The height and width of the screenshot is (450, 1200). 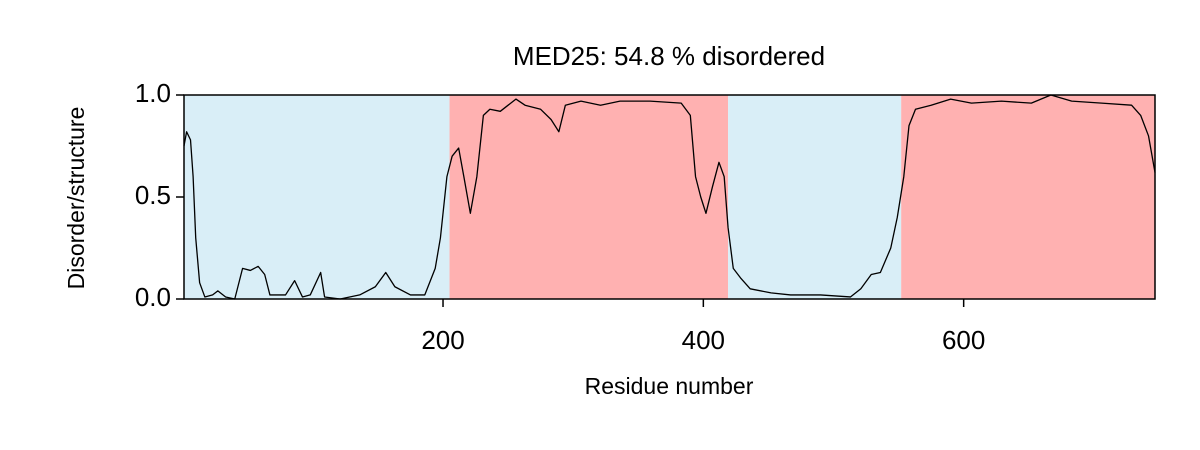 What do you see at coordinates (76, 198) in the screenshot?
I see `y-axis-label: Disorder/structure` at bounding box center [76, 198].